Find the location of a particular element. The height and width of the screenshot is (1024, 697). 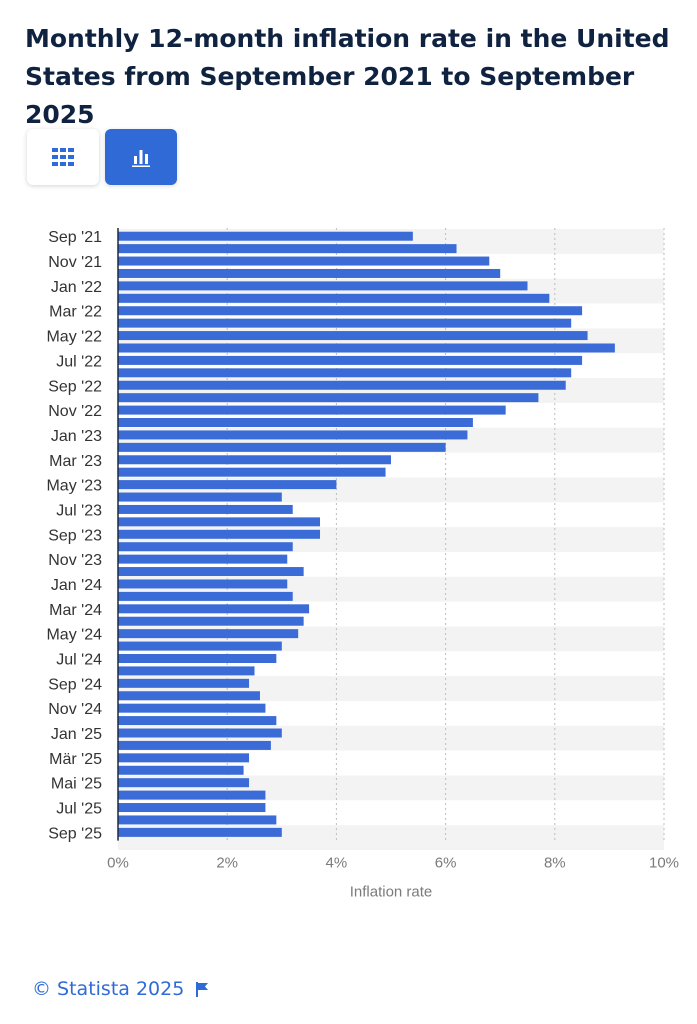

y-tick-label: Jul '25 is located at coordinates (79, 809).